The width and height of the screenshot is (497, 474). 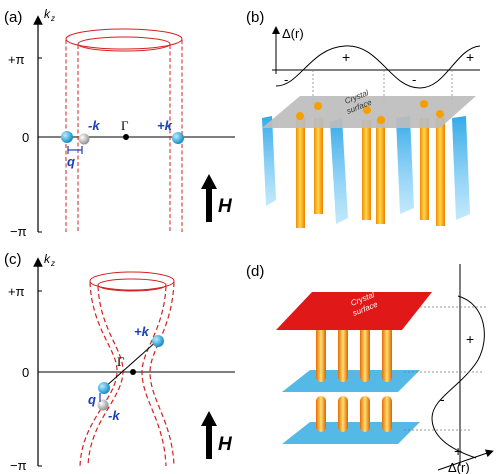 I want to click on fermi-surface-a, so click(x=124, y=130).